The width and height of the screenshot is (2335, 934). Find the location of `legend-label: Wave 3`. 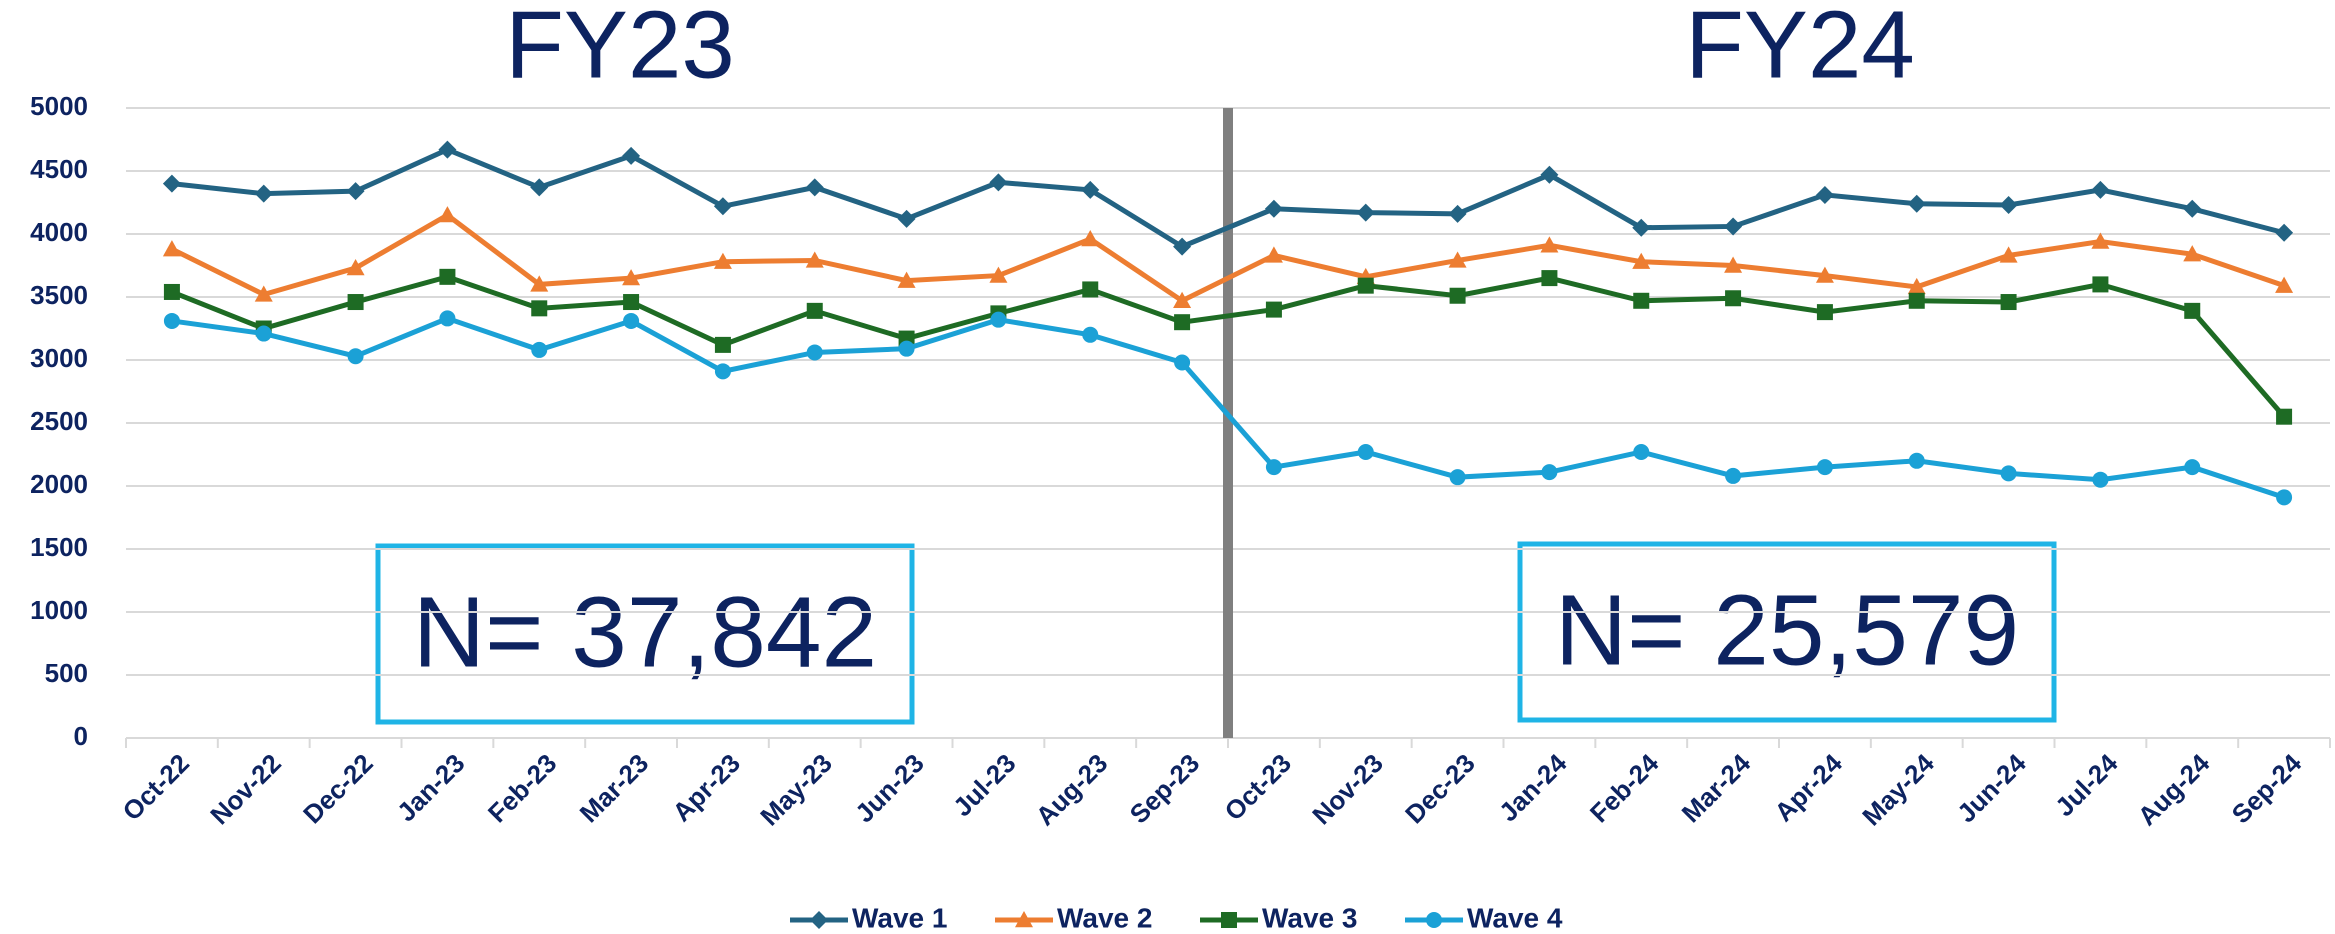

legend-label: Wave 3 is located at coordinates (1309, 917).